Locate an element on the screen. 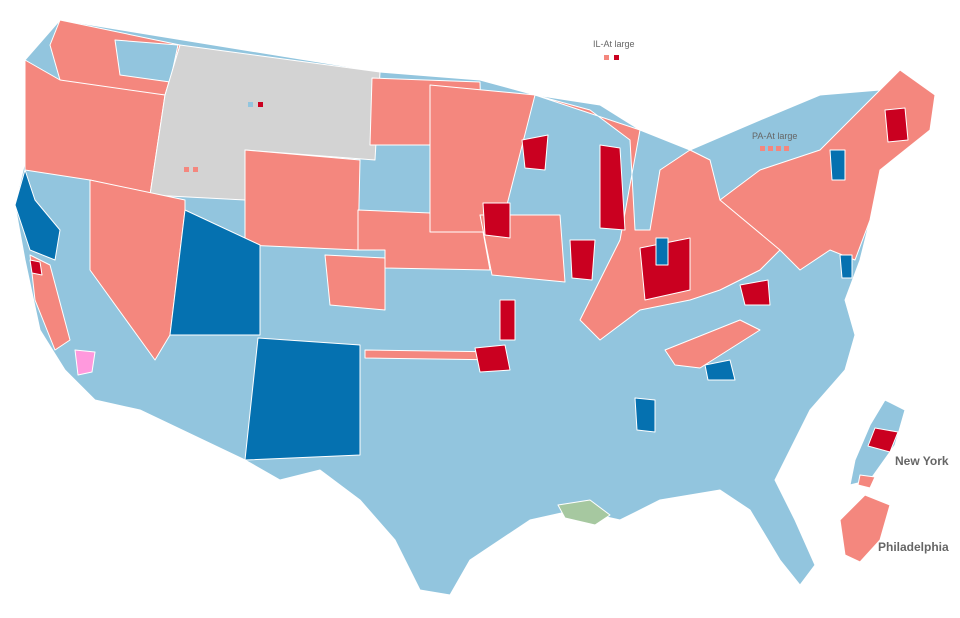 The width and height of the screenshot is (960, 618). inset-philadelphia: Philadelphia is located at coordinates (894, 528).